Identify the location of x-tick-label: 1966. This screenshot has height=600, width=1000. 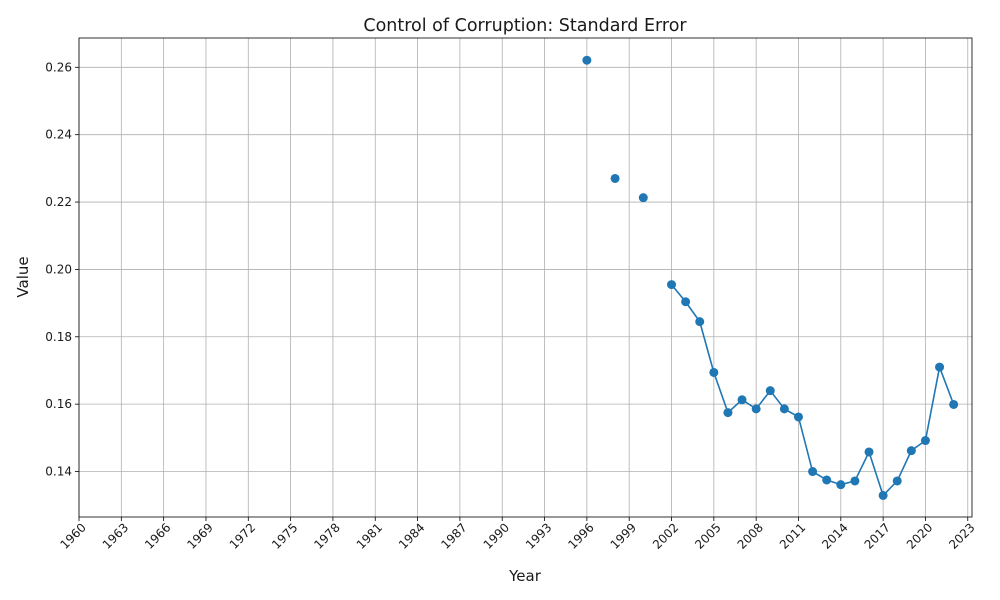
(157, 535).